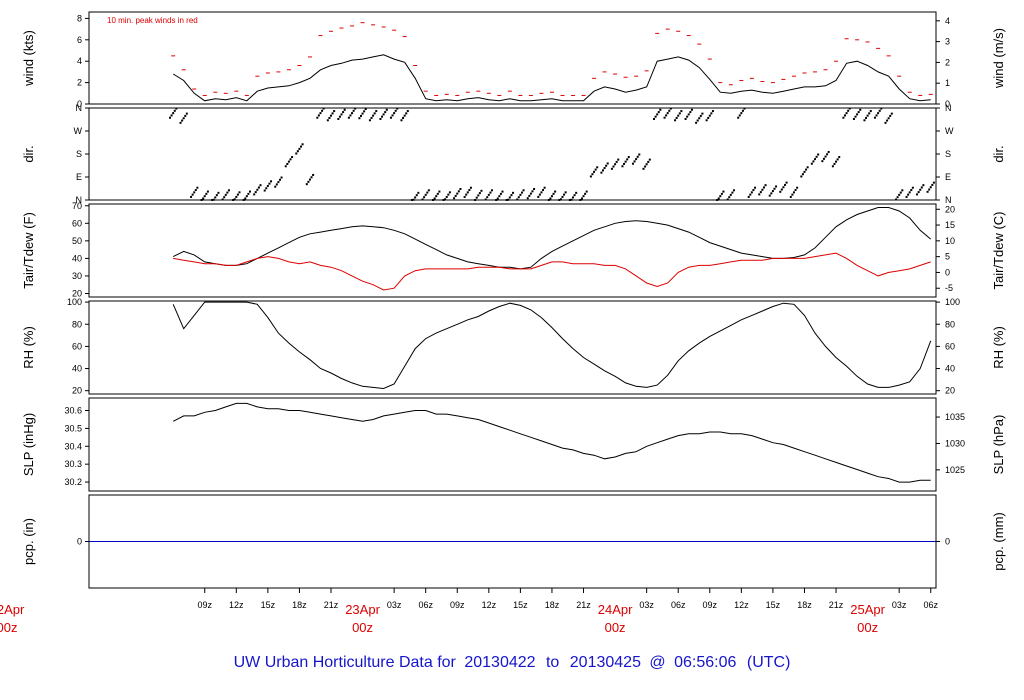  Describe the element at coordinates (948, 154) in the screenshot. I see `y-tick-label-right: S` at that location.